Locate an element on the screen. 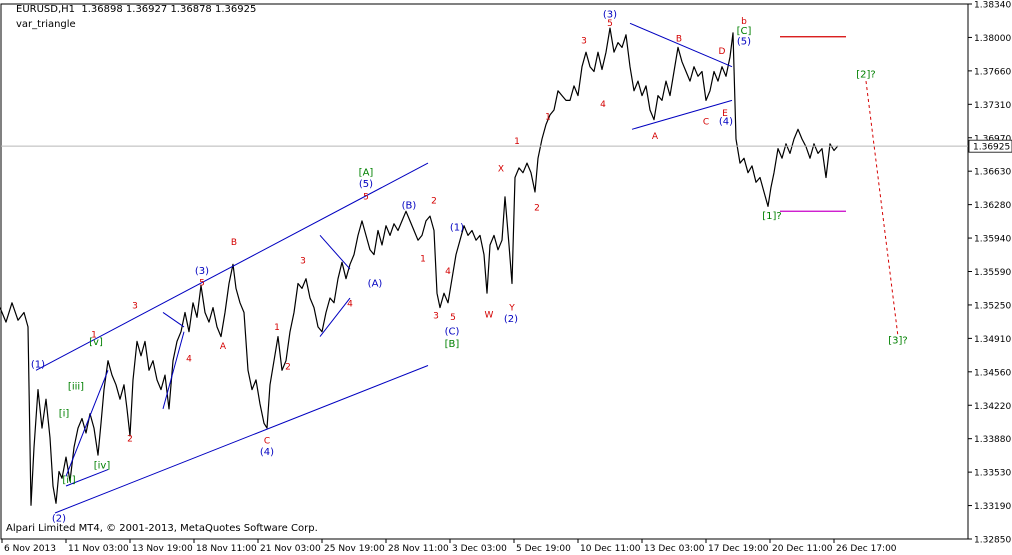 The width and height of the screenshot is (1012, 555). x-tick-label: 17 Dec 19:00 is located at coordinates (738, 549).